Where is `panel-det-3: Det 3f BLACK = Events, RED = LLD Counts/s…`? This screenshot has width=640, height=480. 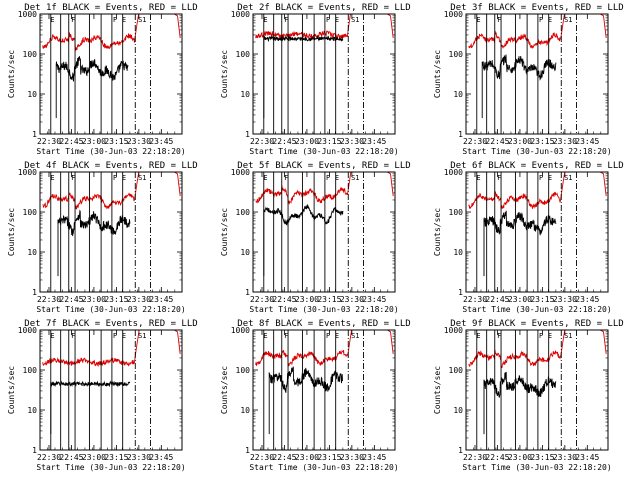
panel-det-3: Det 3f BLACK = Events, RED = LLD Counts/s… is located at coordinates (528, 79).